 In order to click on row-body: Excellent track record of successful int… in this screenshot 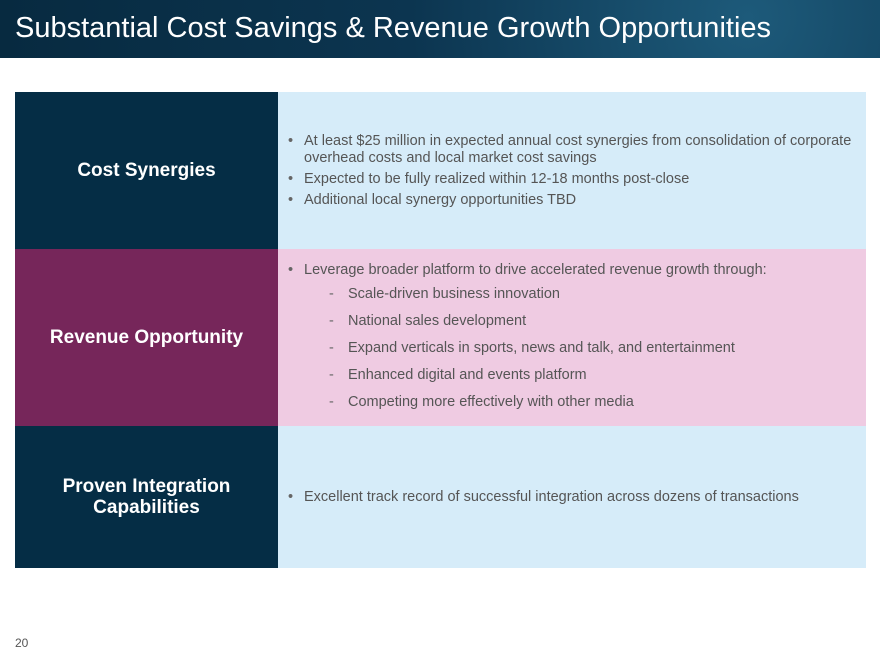, I will do `click(572, 497)`.